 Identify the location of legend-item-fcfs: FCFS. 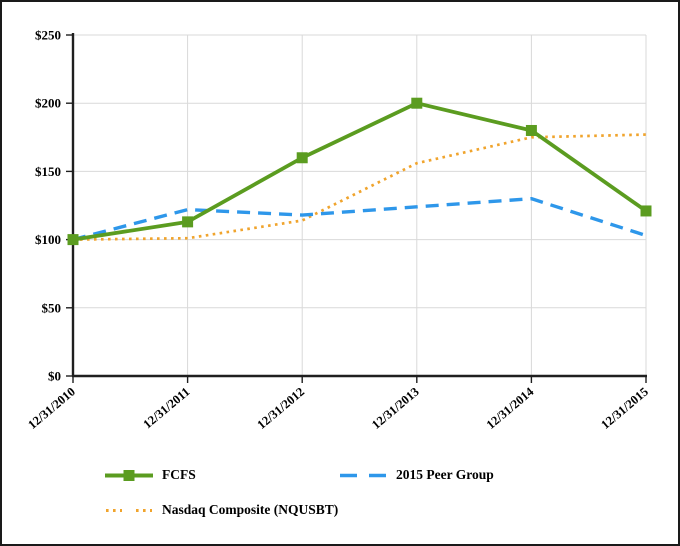
(150, 475).